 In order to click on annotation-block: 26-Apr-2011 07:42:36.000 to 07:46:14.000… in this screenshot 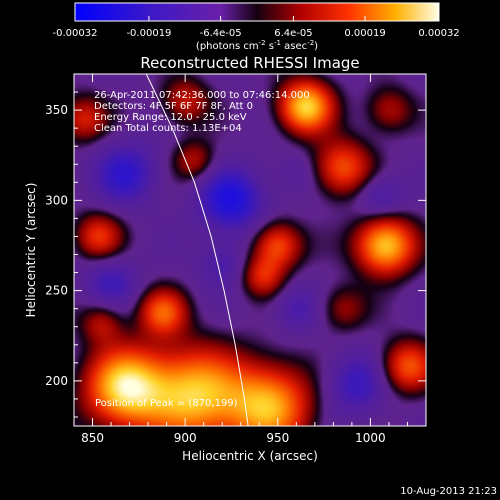, I will do `click(202, 112)`.